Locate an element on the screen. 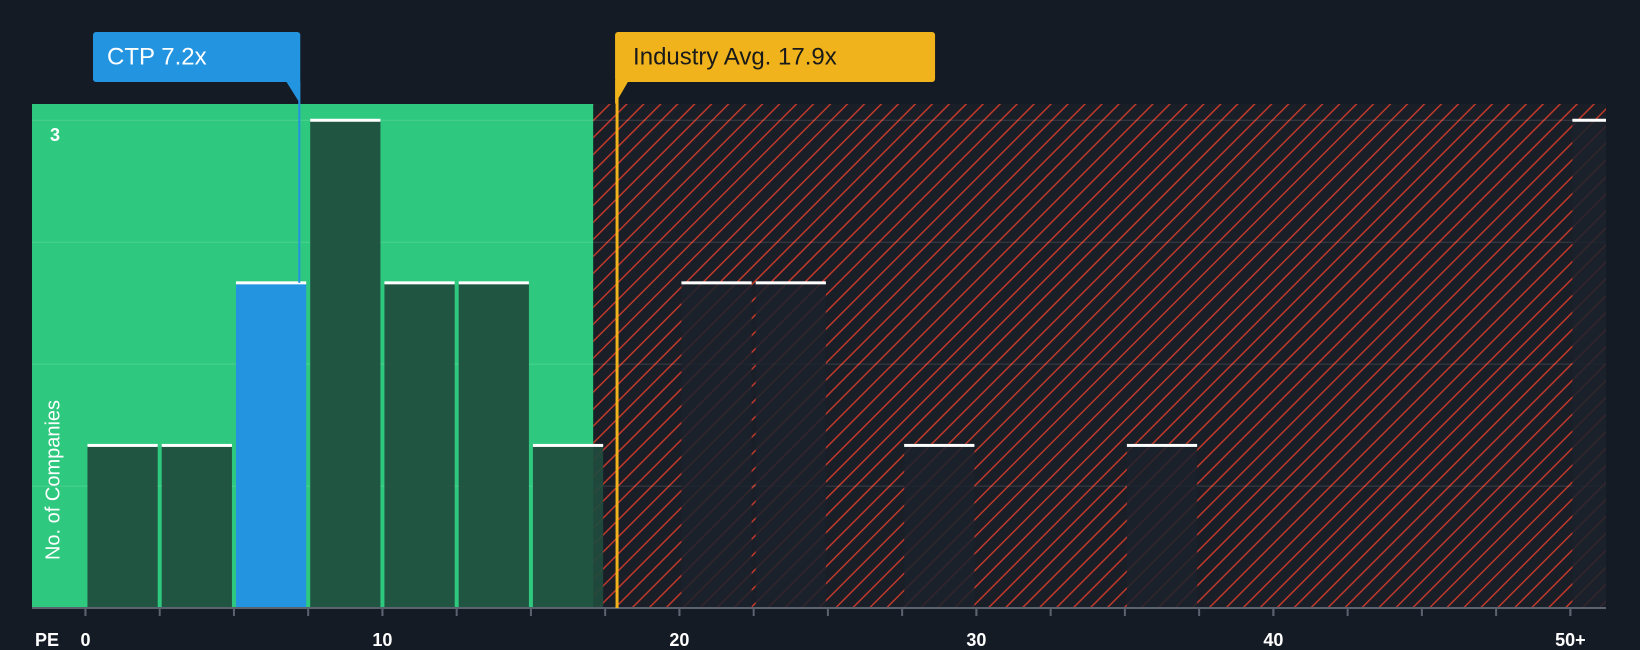 Image resolution: width=1640 pixels, height=650 pixels. x-tick-label: 30 is located at coordinates (976, 640).